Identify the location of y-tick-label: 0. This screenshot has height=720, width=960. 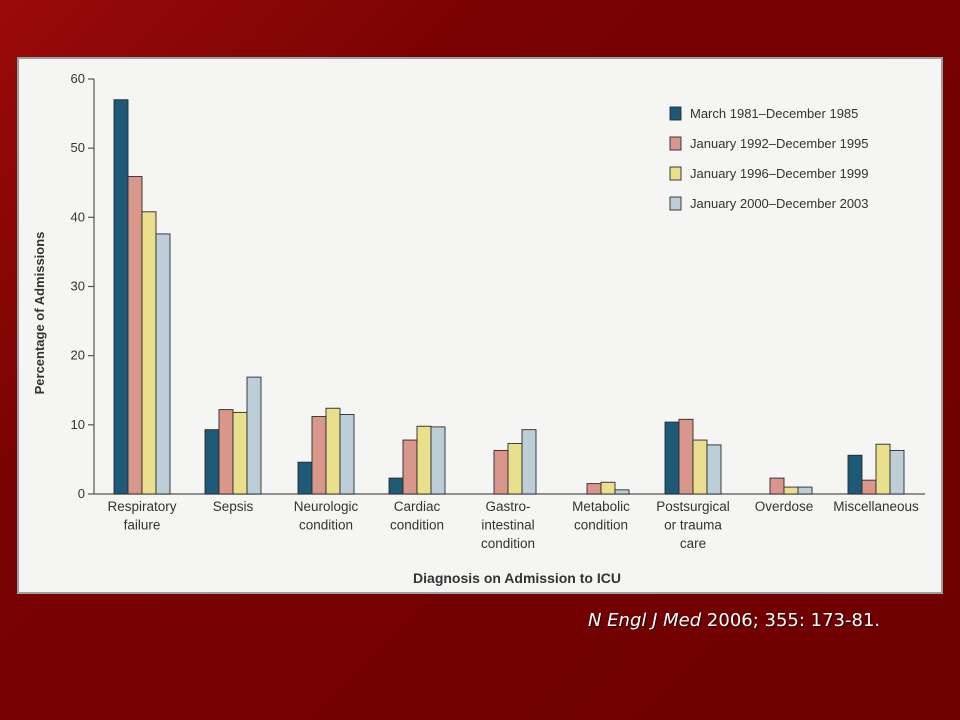
(81, 493).